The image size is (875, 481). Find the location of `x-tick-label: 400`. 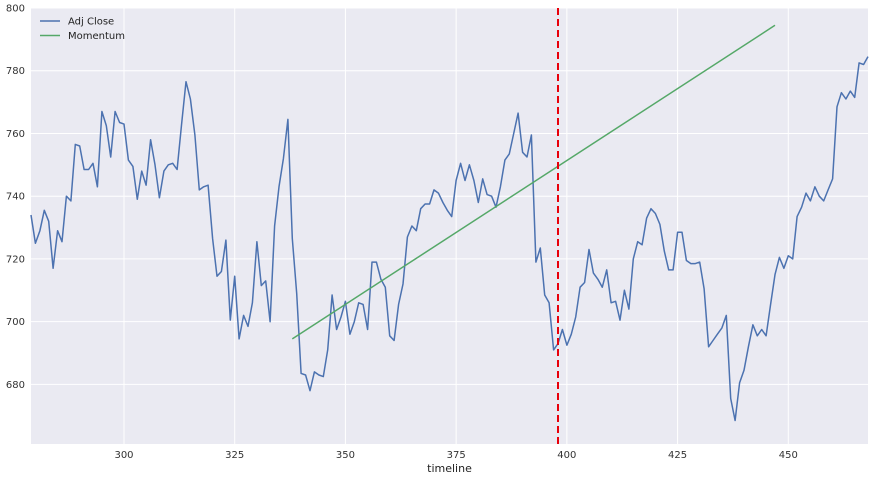

x-tick-label: 400 is located at coordinates (566, 455).